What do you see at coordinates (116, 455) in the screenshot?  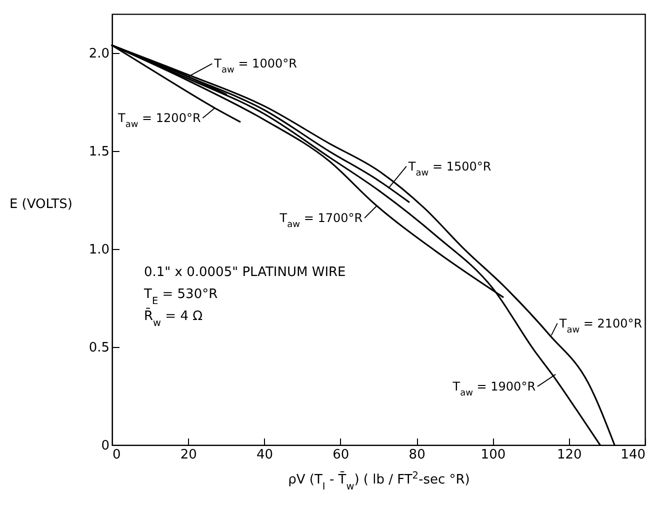 I see `x-tick-label: 0` at bounding box center [116, 455].